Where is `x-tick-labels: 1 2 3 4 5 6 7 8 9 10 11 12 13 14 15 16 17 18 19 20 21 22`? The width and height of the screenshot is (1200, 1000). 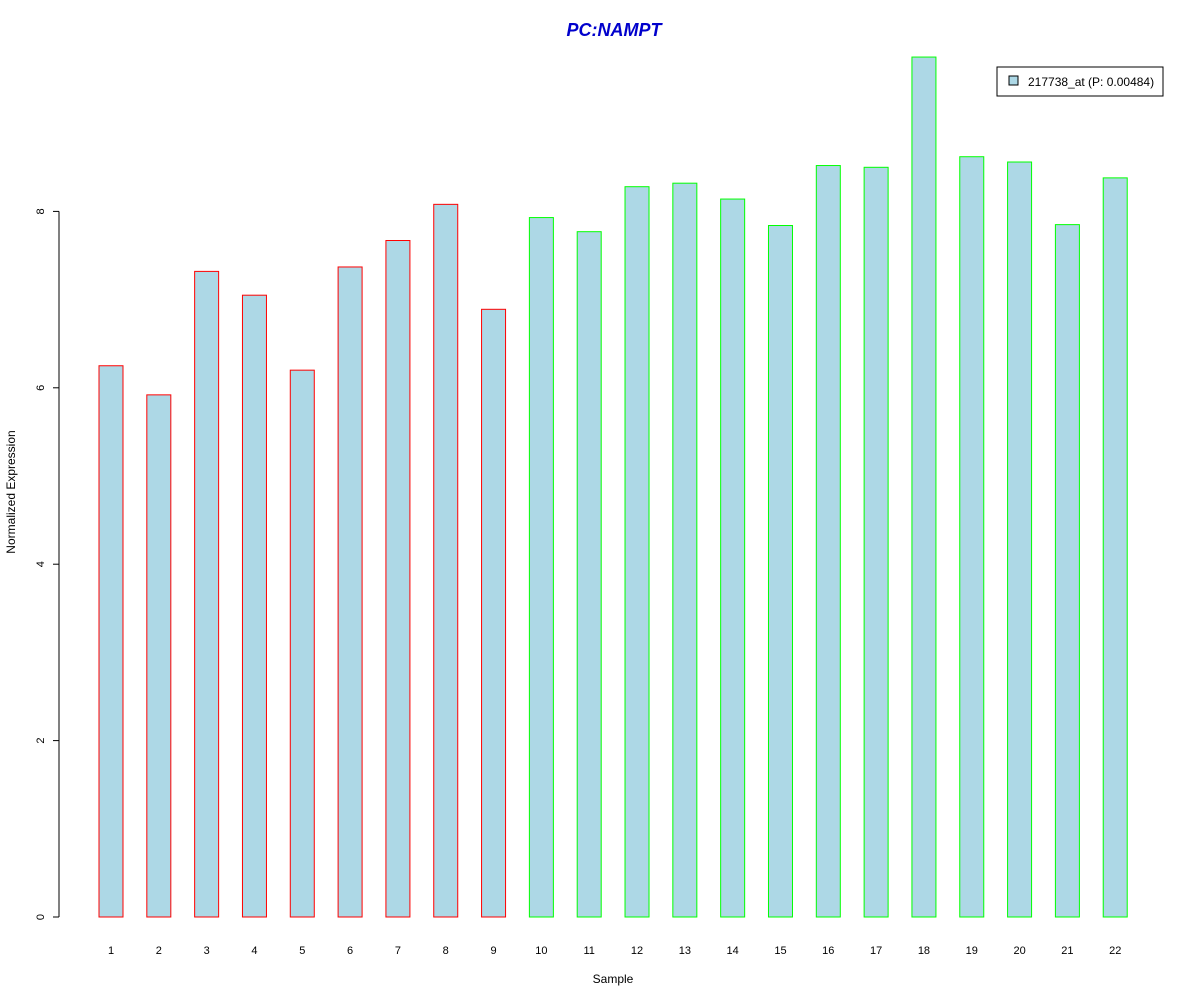 x-tick-labels: 1 2 3 4 5 6 7 8 9 10 11 12 13 14 15 16 17 18 19 20 21 22 is located at coordinates (614, 951).